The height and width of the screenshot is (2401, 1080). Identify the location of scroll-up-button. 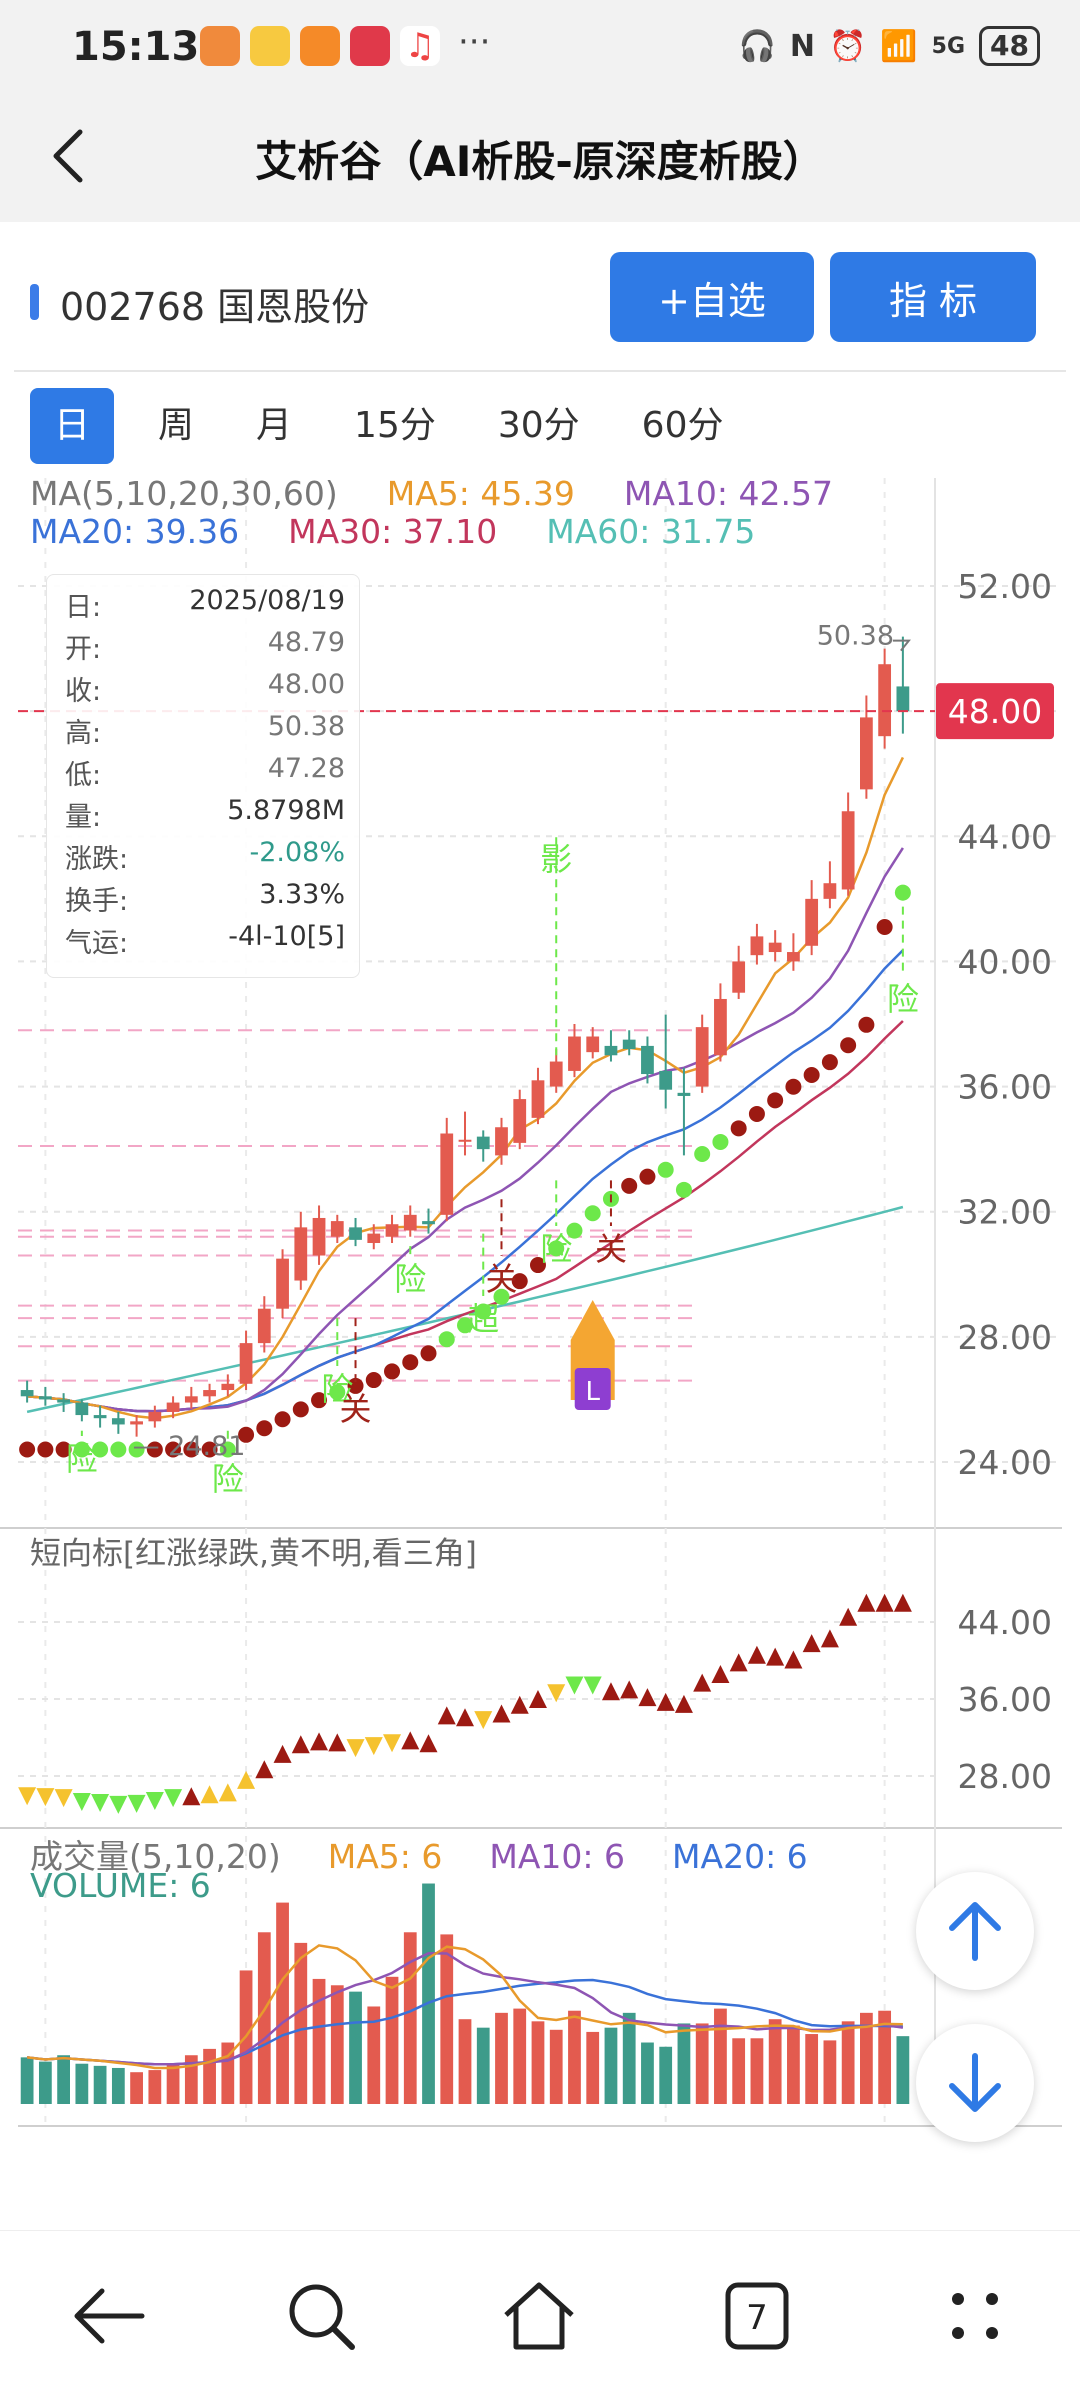
(975, 1931).